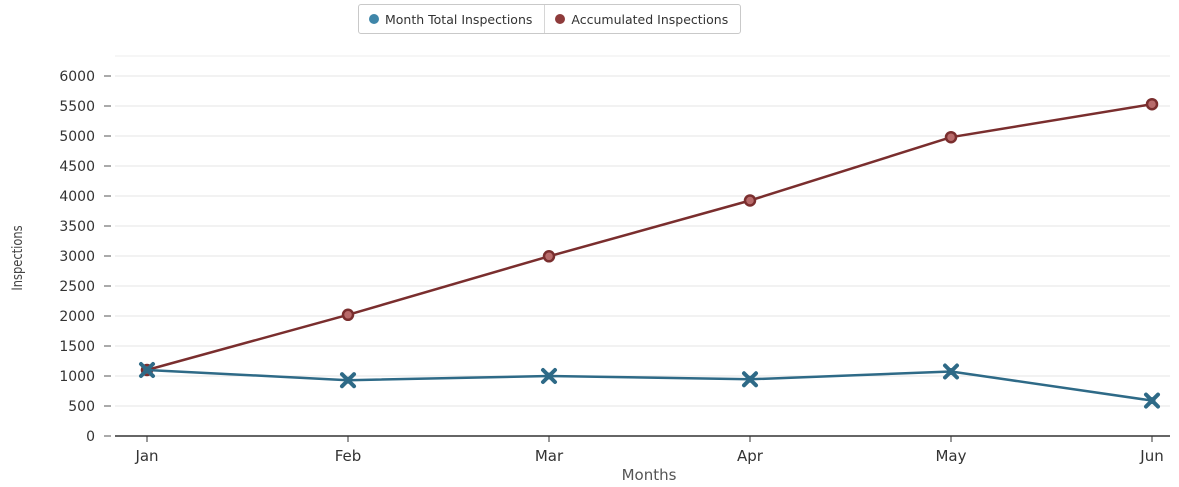 This screenshot has width=1179, height=487. I want to click on y-tick-label: 3500, so click(77, 227).